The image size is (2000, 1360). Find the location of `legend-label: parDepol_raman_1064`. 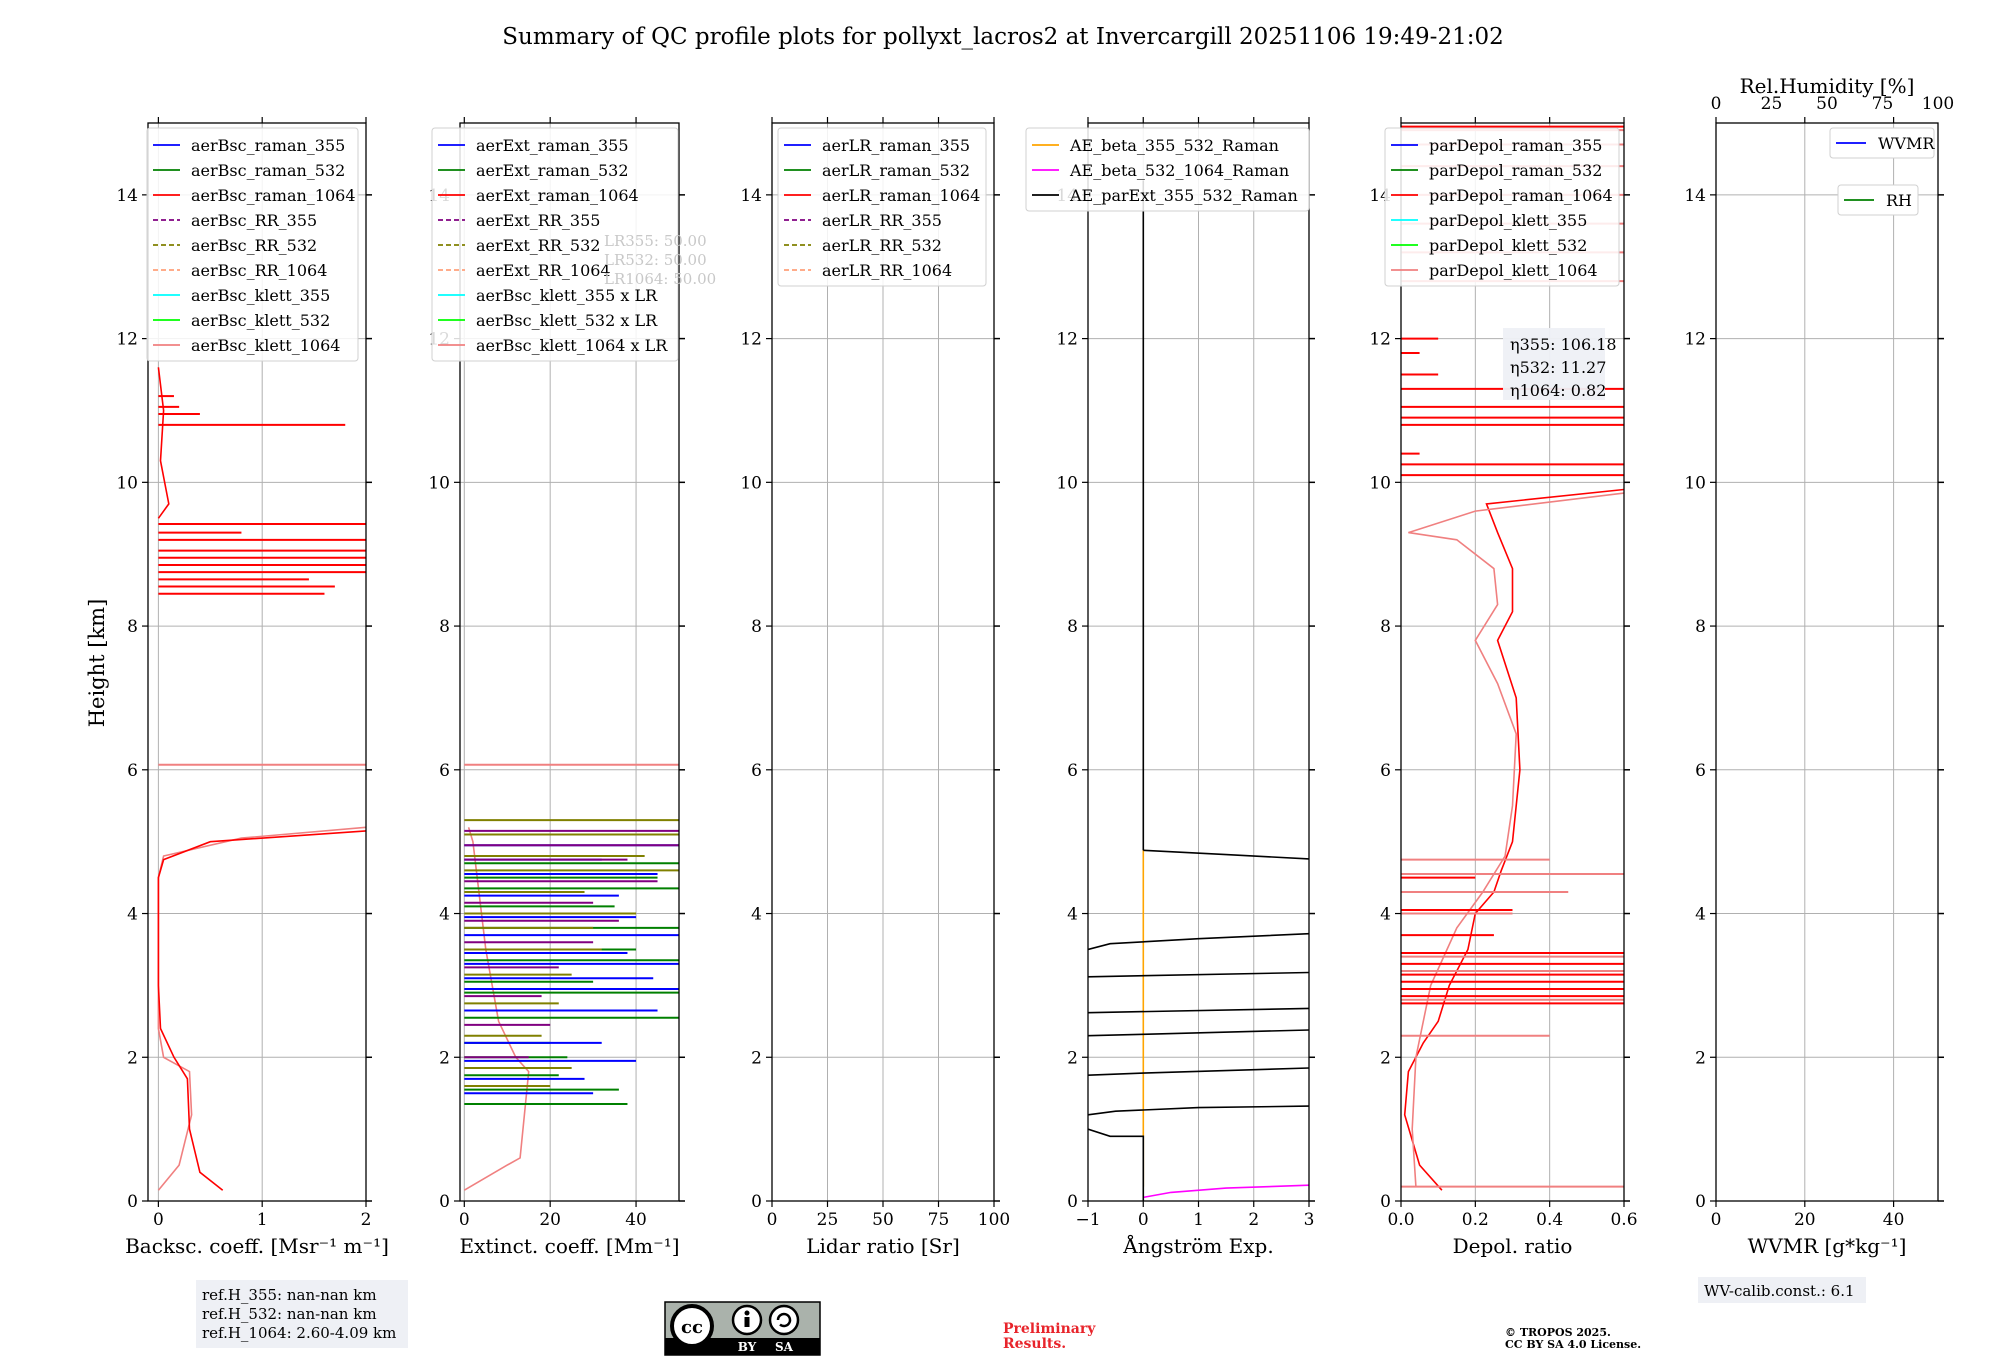

legend-label: parDepol_raman_1064 is located at coordinates (1521, 195).